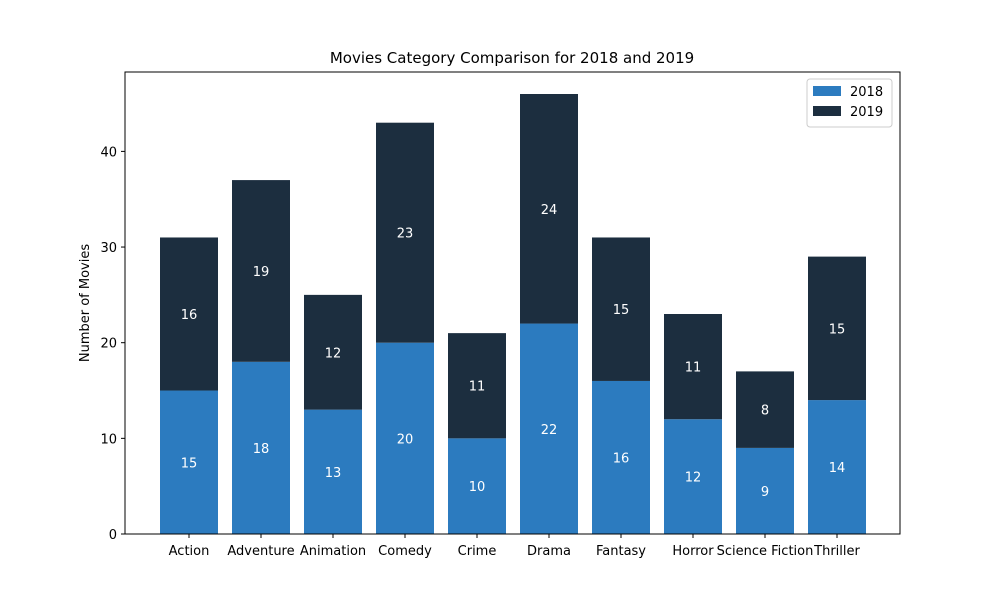 The height and width of the screenshot is (600, 1000). I want to click on data-label-2018-thriller: 14, so click(837, 468).